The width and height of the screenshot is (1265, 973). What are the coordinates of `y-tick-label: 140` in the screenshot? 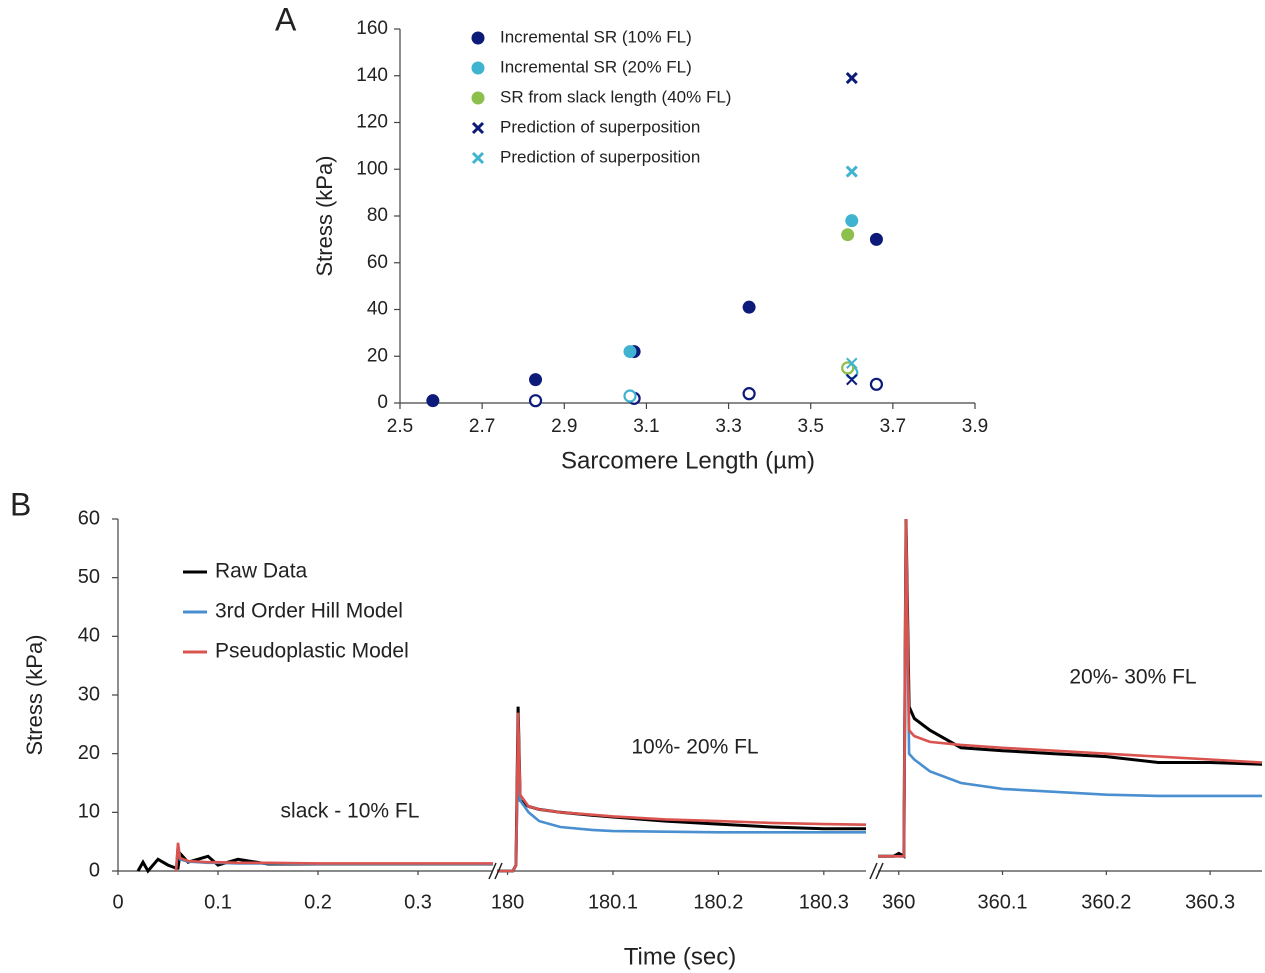 It's located at (372, 75).